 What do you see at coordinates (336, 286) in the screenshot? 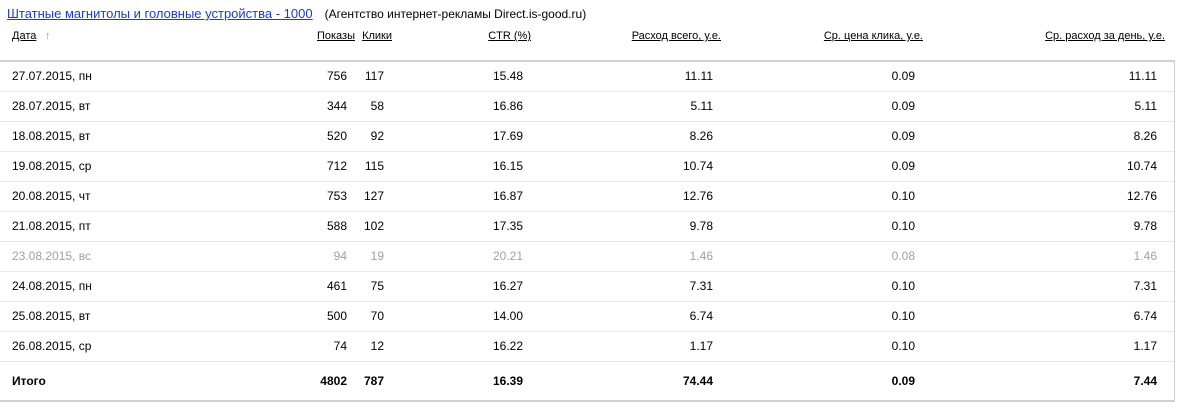
I see `cell-impressions: 461` at bounding box center [336, 286].